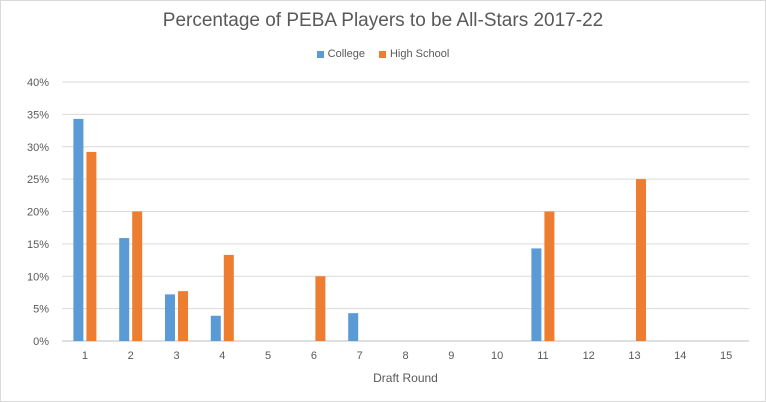  I want to click on x-tick-label: 10, so click(497, 356).